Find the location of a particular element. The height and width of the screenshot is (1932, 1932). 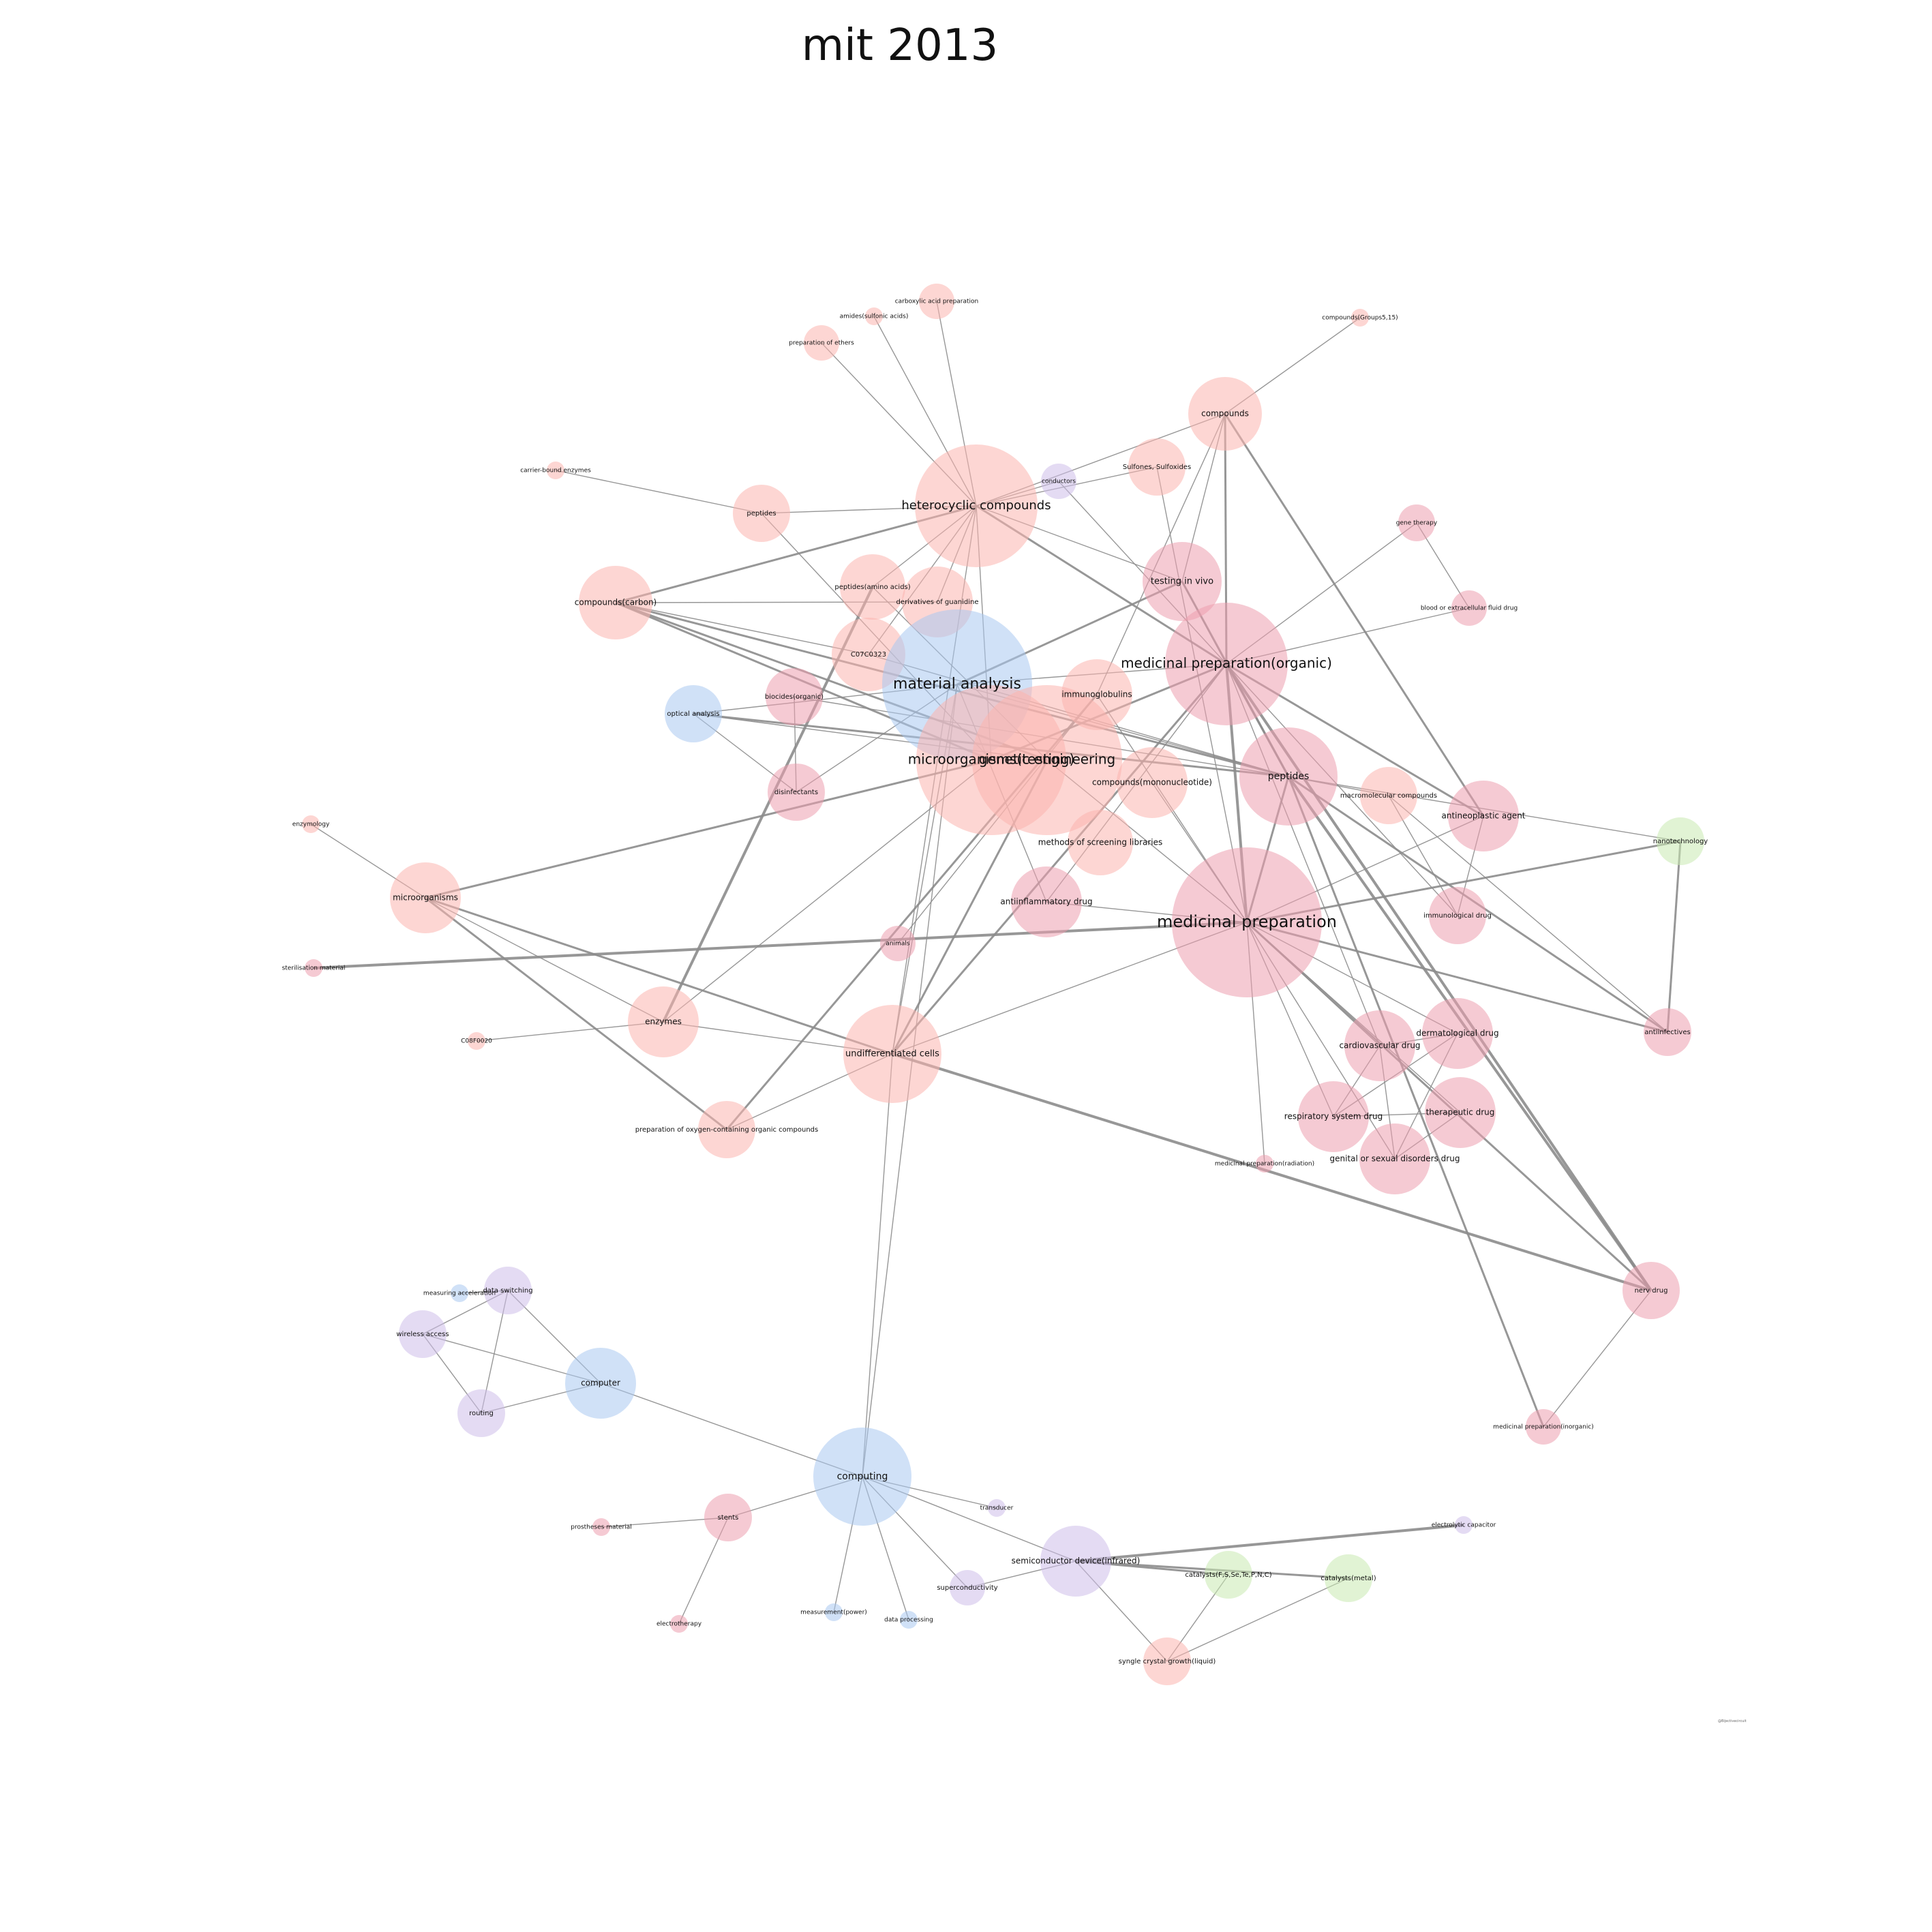

node-label-derma: dermatological drug is located at coordinates (1457, 1033).